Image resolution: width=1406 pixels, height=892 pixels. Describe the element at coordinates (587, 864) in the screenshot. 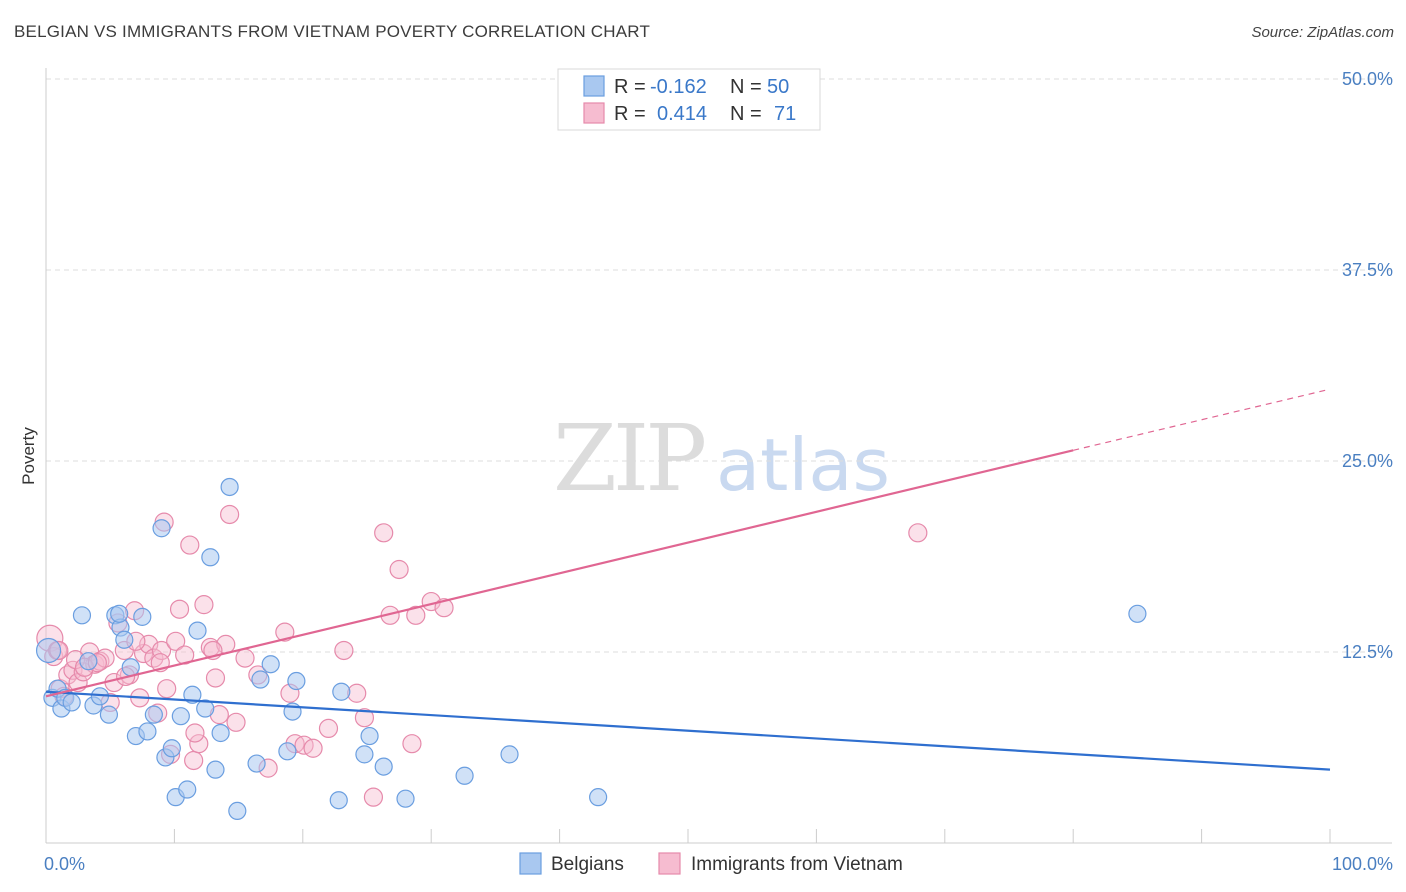

I see `bottom-legend-label-belgians: Belgians` at that location.